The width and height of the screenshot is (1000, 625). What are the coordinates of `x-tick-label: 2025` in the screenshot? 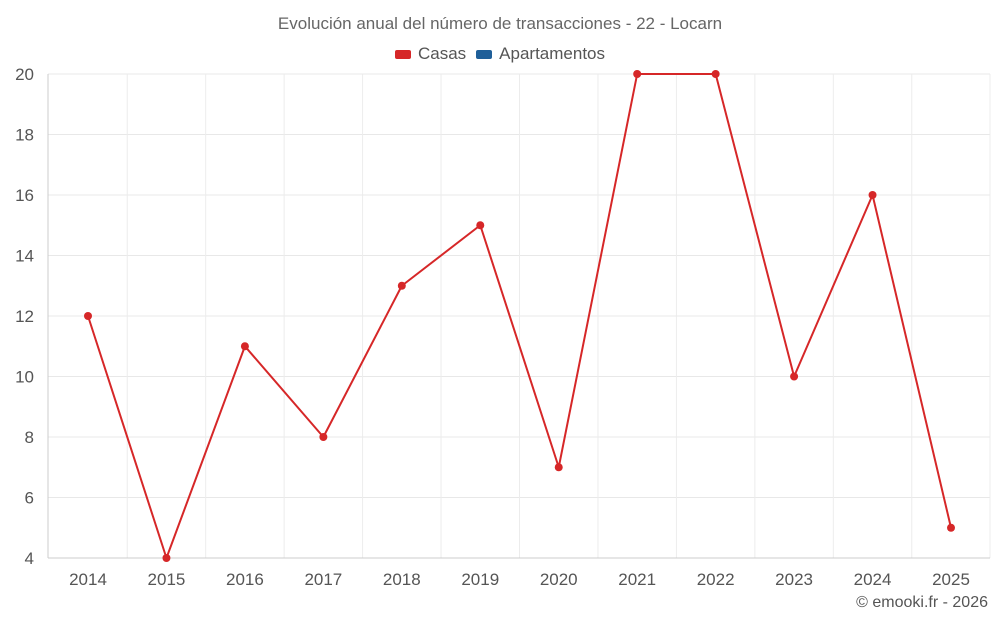 It's located at (951, 579).